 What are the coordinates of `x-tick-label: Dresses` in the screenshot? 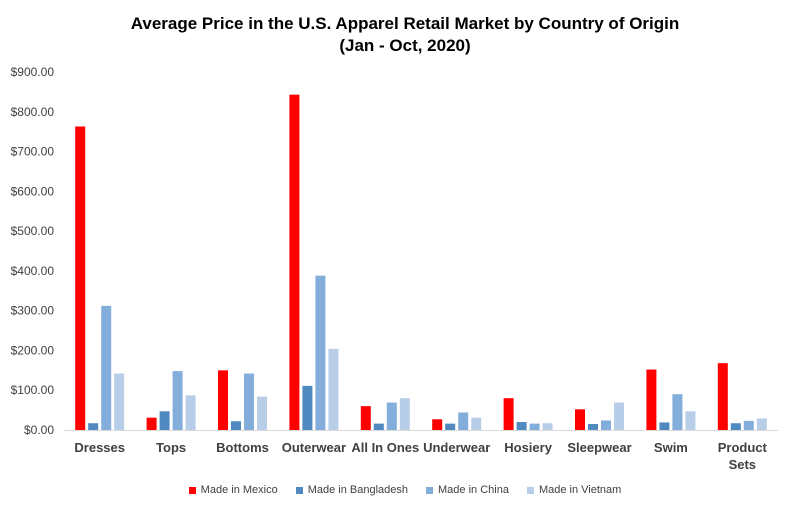 It's located at (99, 447).